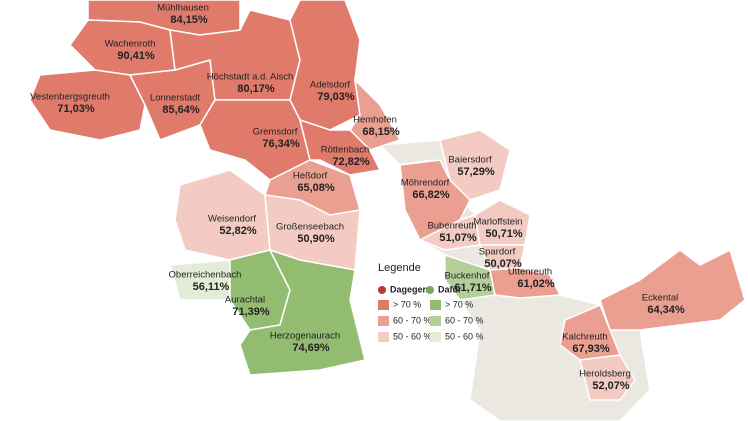 This screenshot has height=421, width=748. Describe the element at coordinates (530, 272) in the screenshot. I see `region-name: Uttenreuth` at that location.